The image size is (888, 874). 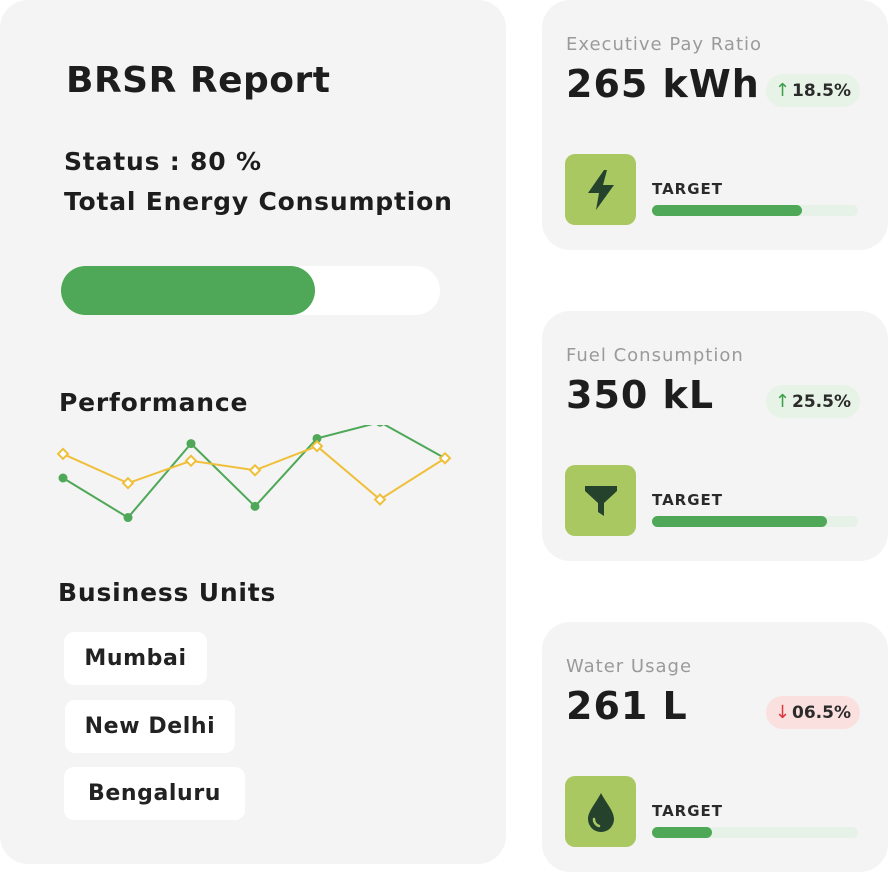 I want to click on change-badge: ↓ 06.5%, so click(x=812, y=712).